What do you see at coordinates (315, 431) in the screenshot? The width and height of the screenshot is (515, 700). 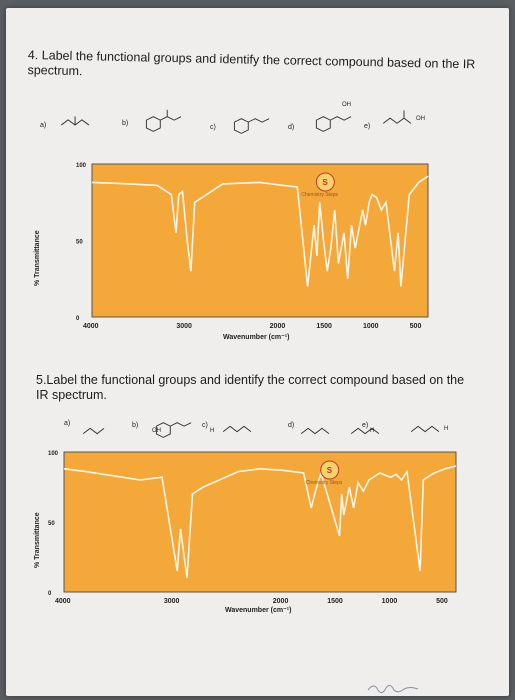 I see `alkyne-structure` at bounding box center [315, 431].